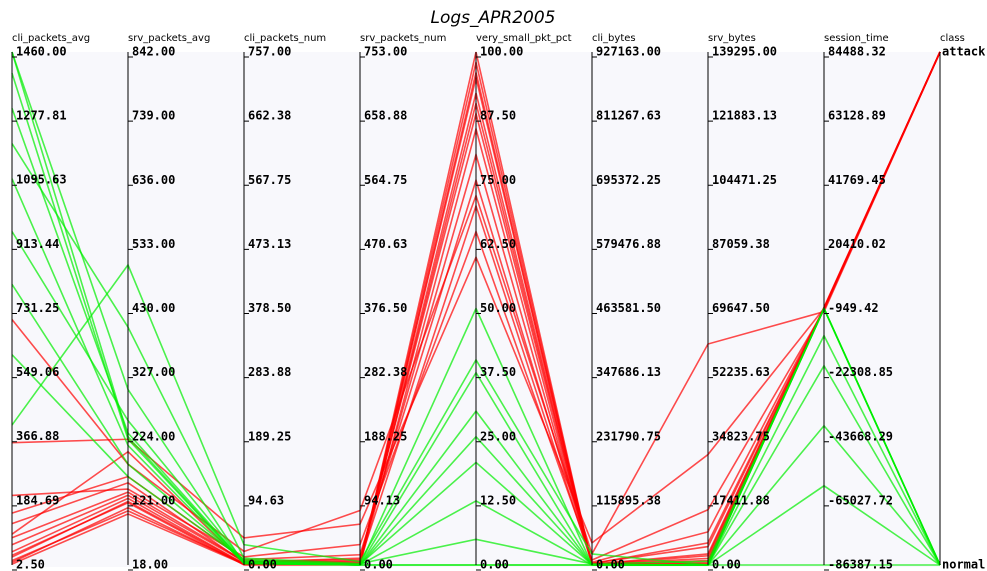 The width and height of the screenshot is (987, 571). Describe the element at coordinates (628, 436) in the screenshot. I see `tick-label: 231790.75` at that location.